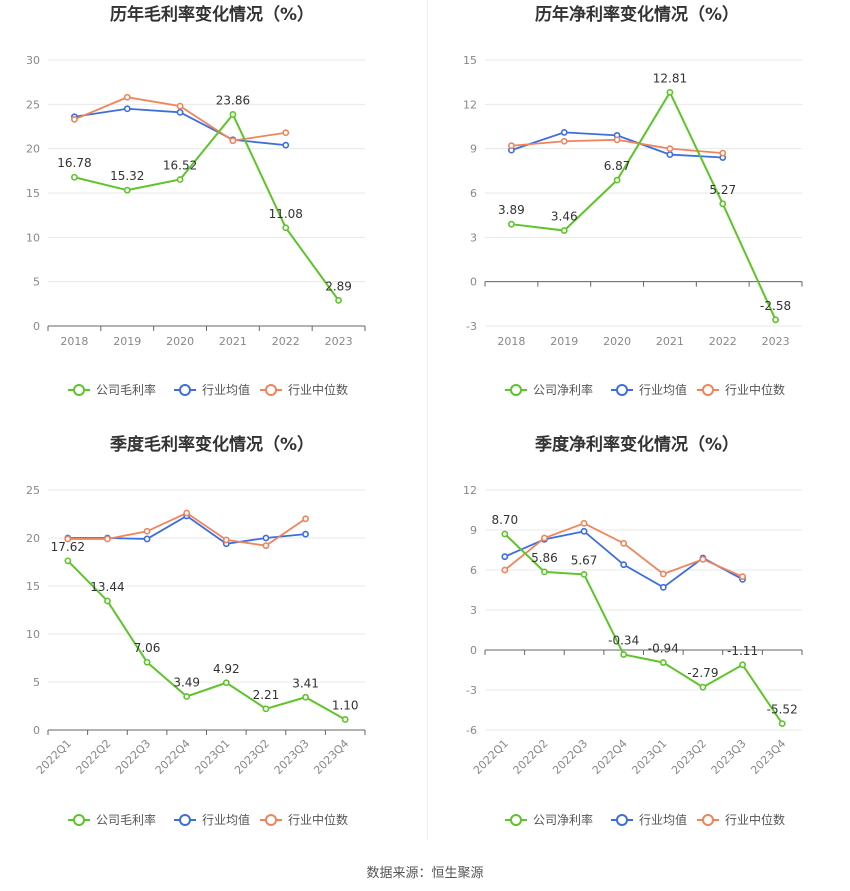 The width and height of the screenshot is (850, 891). Describe the element at coordinates (33, 634) in the screenshot. I see `y-tick-label: 10` at that location.